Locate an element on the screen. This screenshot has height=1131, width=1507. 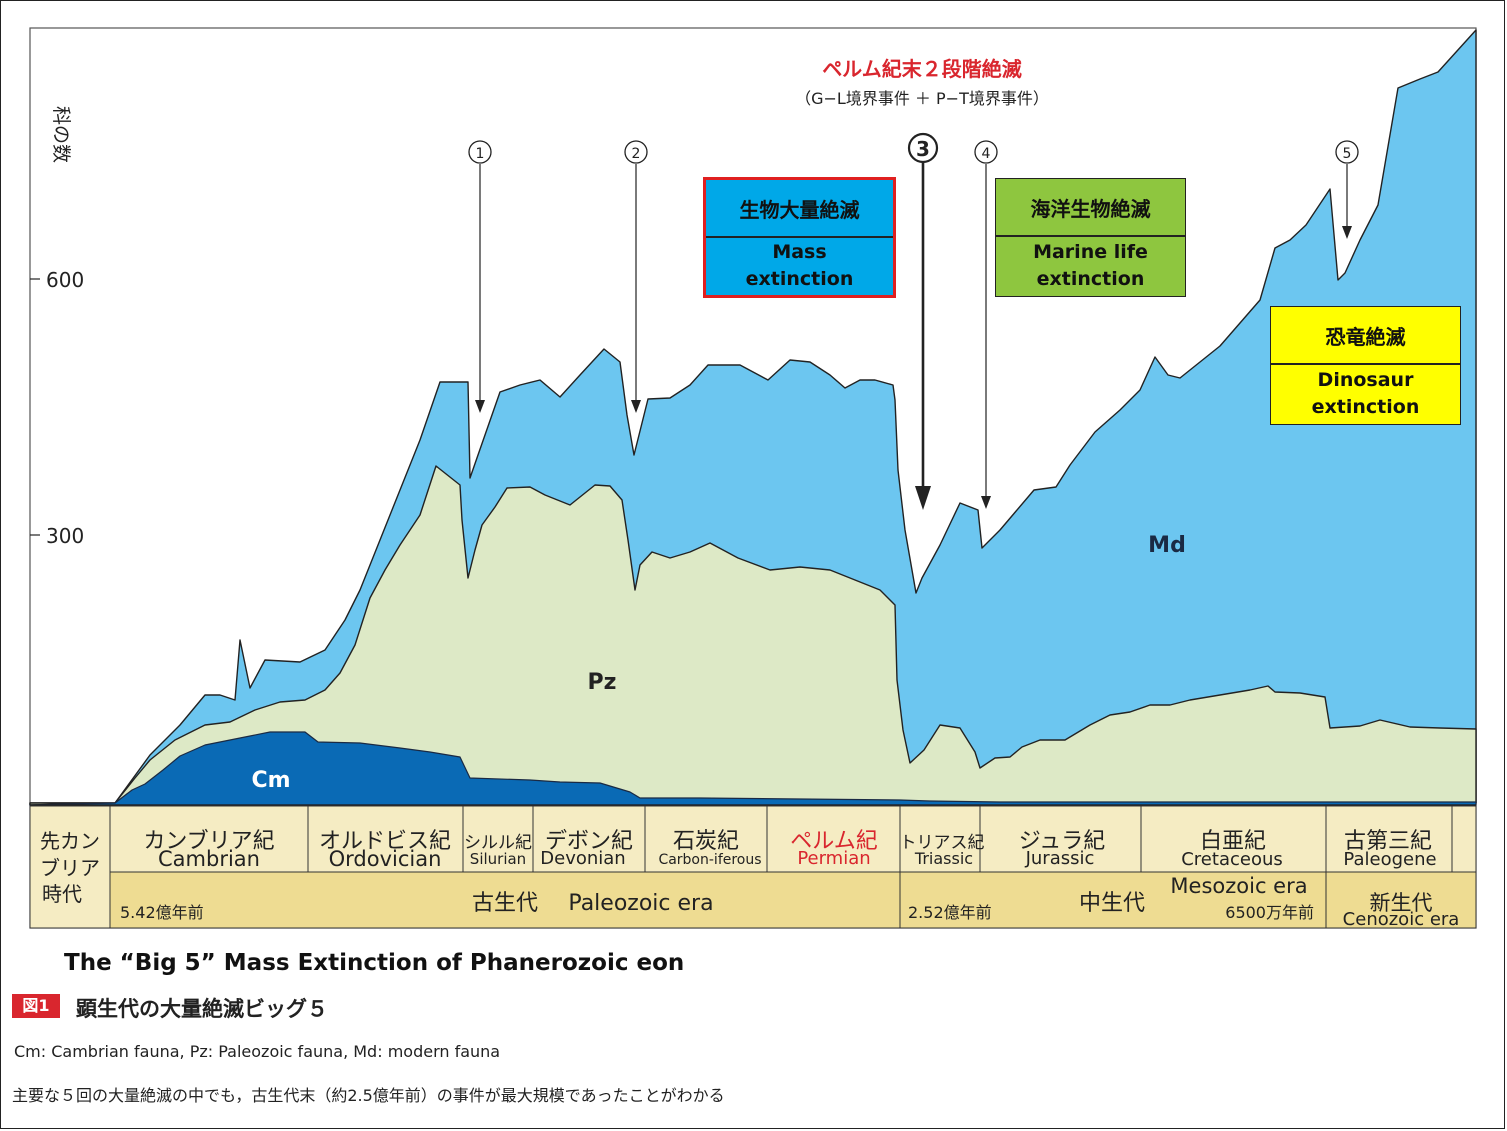
period-precambrian-line2: ブリア is located at coordinates (70, 868).